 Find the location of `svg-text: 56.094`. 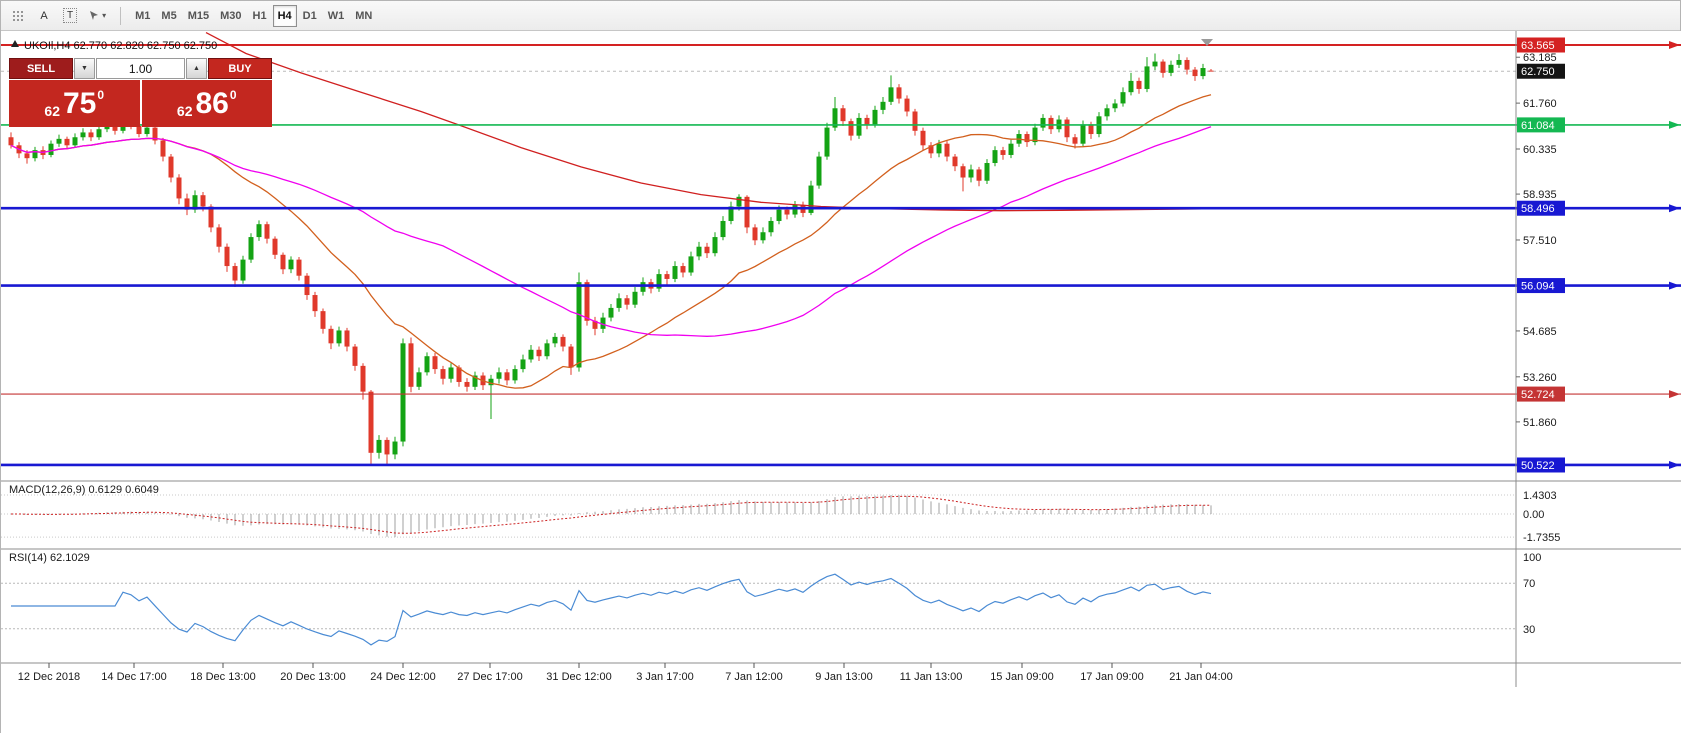

svg-text: 56.094 is located at coordinates (1538, 287).